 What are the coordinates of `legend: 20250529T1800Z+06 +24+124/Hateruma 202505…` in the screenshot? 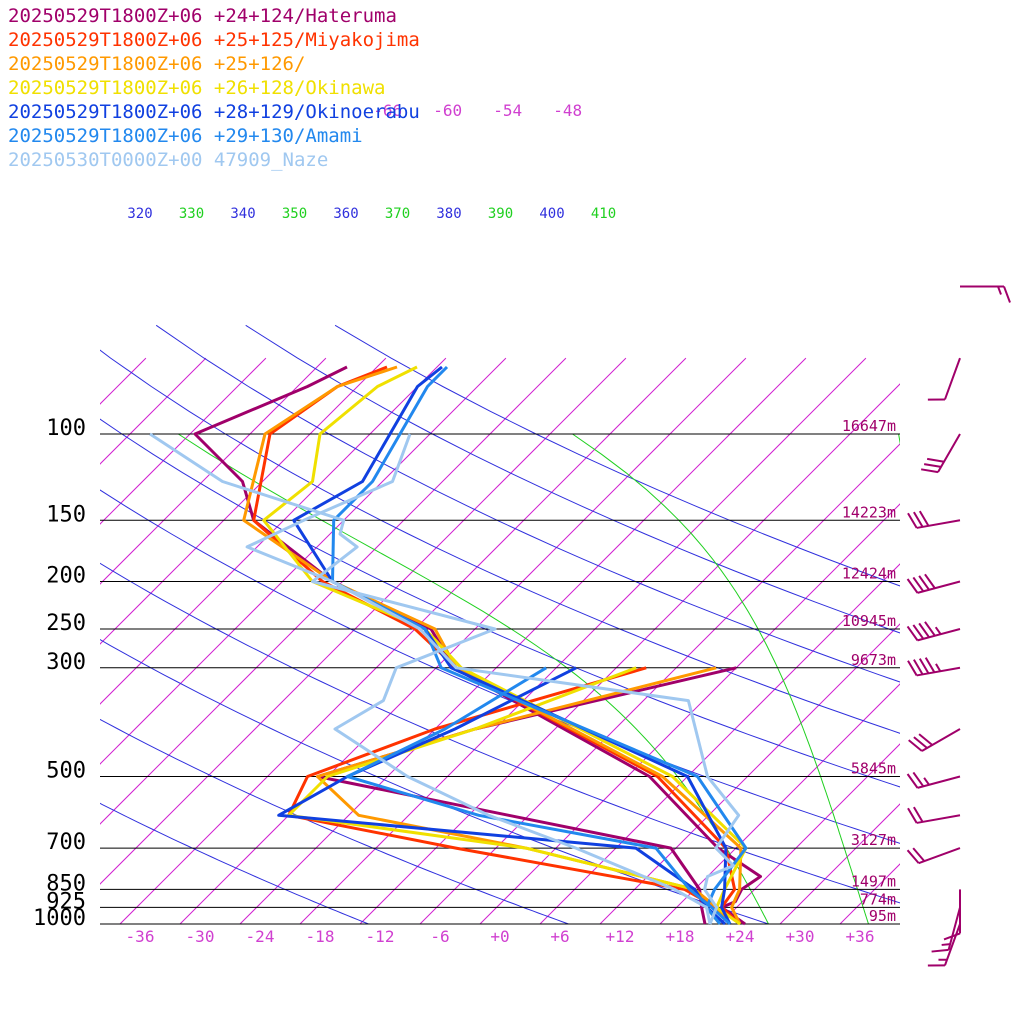 It's located at (214, 88).